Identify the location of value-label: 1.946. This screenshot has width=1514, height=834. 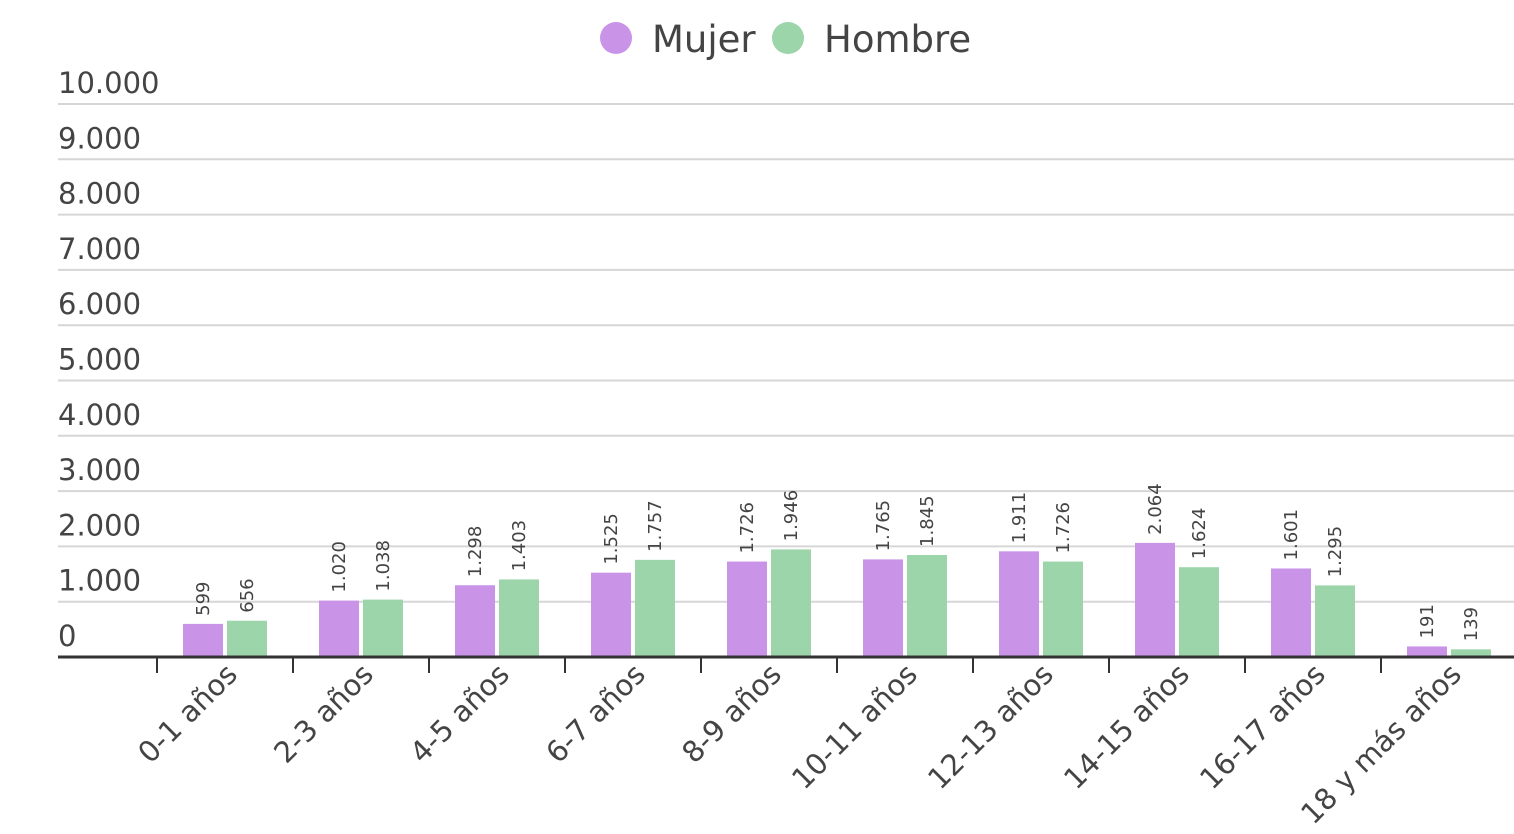
(791, 516).